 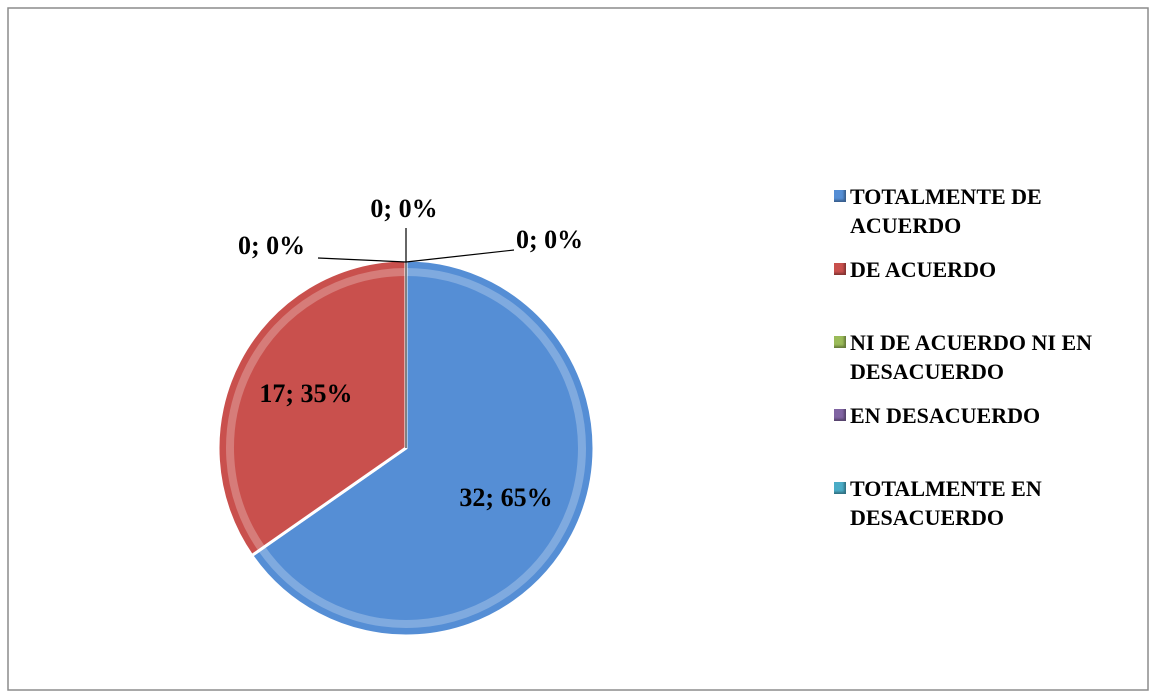 I want to click on legend-entry: DE ACUERDO, so click(x=985, y=269).